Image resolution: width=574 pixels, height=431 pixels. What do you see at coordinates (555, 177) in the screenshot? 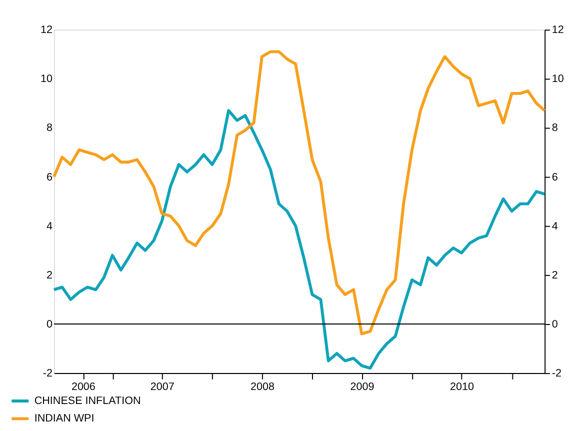
I see `y2-tick-label: 6` at bounding box center [555, 177].